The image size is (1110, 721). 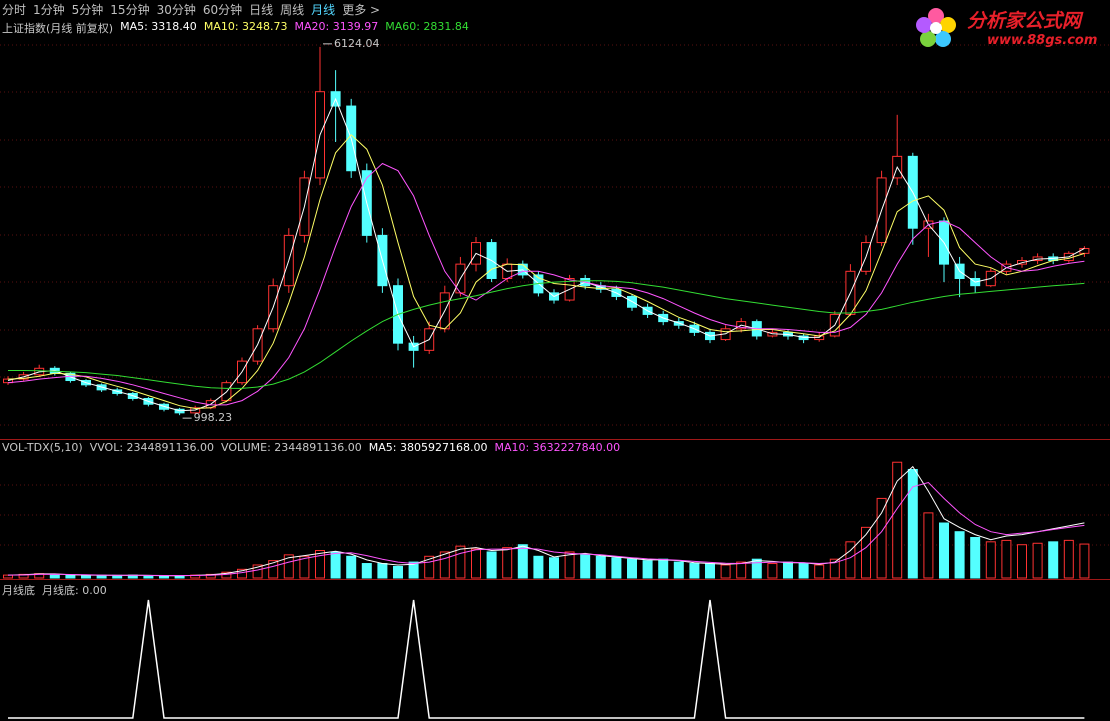 I want to click on period-tab: 15分钟, so click(x=130, y=10).